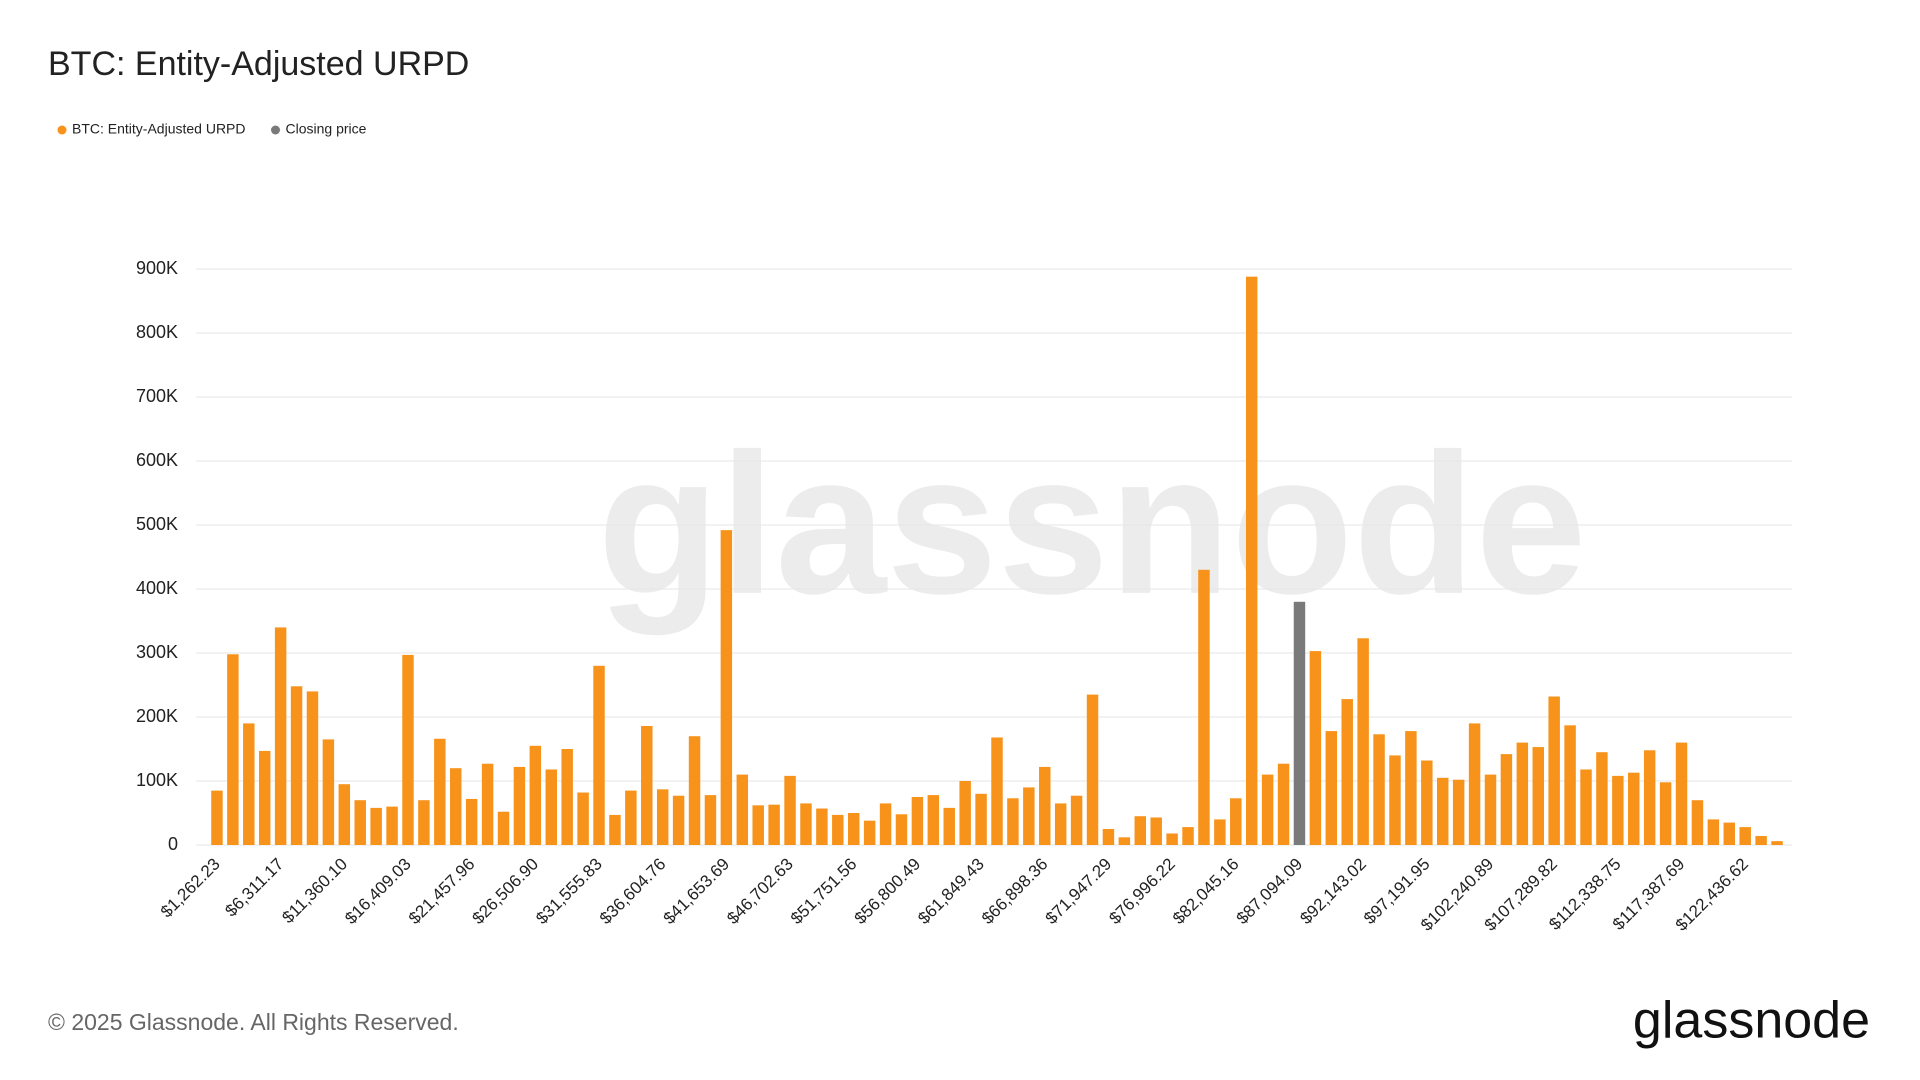 Image resolution: width=1920 pixels, height=1080 pixels. Describe the element at coordinates (569, 891) in the screenshot. I see `x-tick-label: $31,555.83` at that location.